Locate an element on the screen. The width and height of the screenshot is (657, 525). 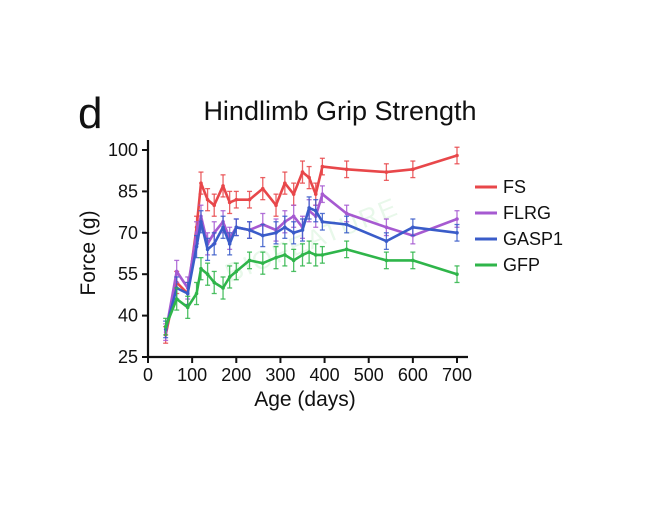
x-tick-label: 100 is located at coordinates (192, 375).